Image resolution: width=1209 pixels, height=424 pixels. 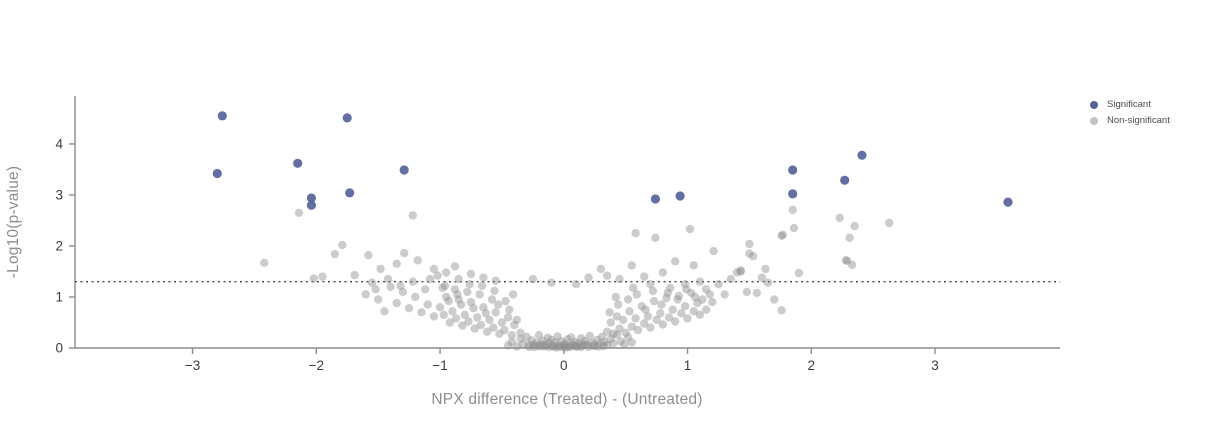 What do you see at coordinates (1130, 120) in the screenshot?
I see `legend-item-nonsignificant: Non-significant` at bounding box center [1130, 120].